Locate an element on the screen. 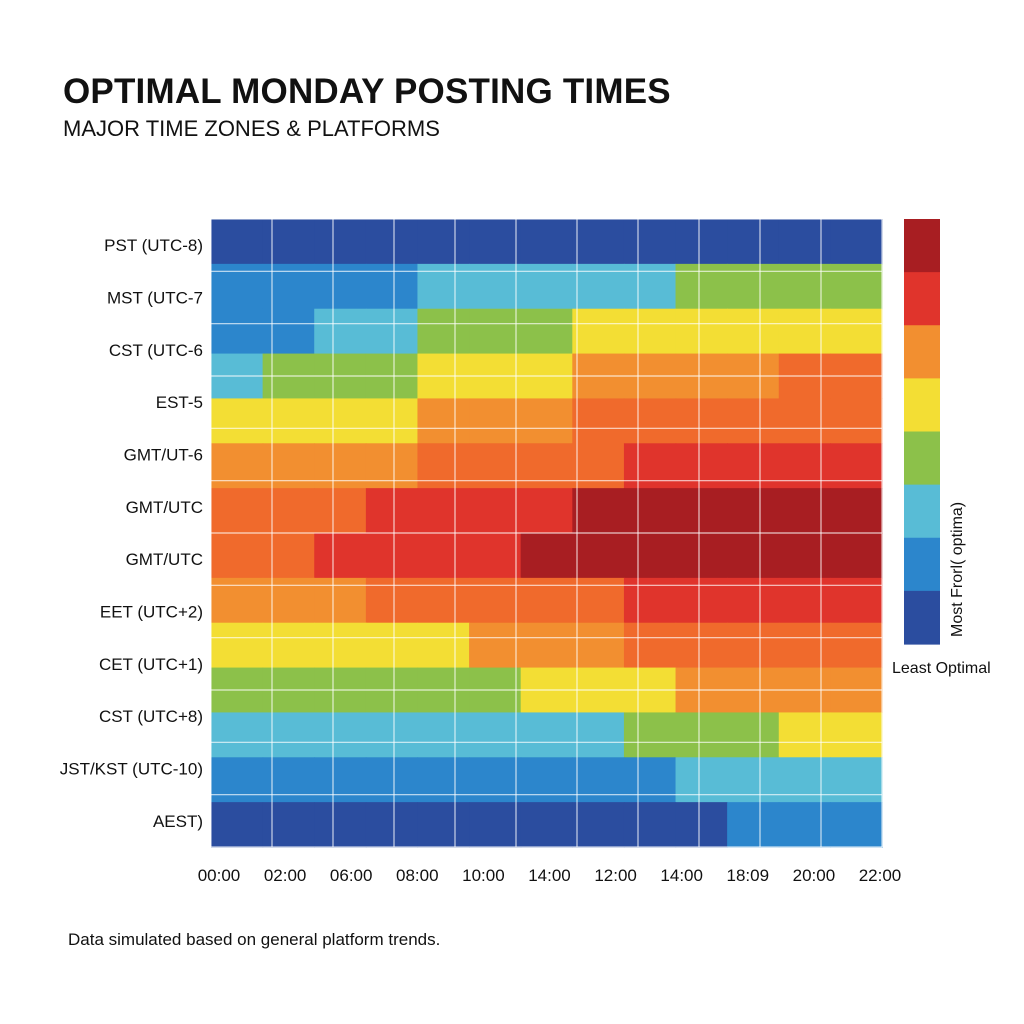 This screenshot has height=1024, width=1024. column-label: 18:09 is located at coordinates (748, 875).